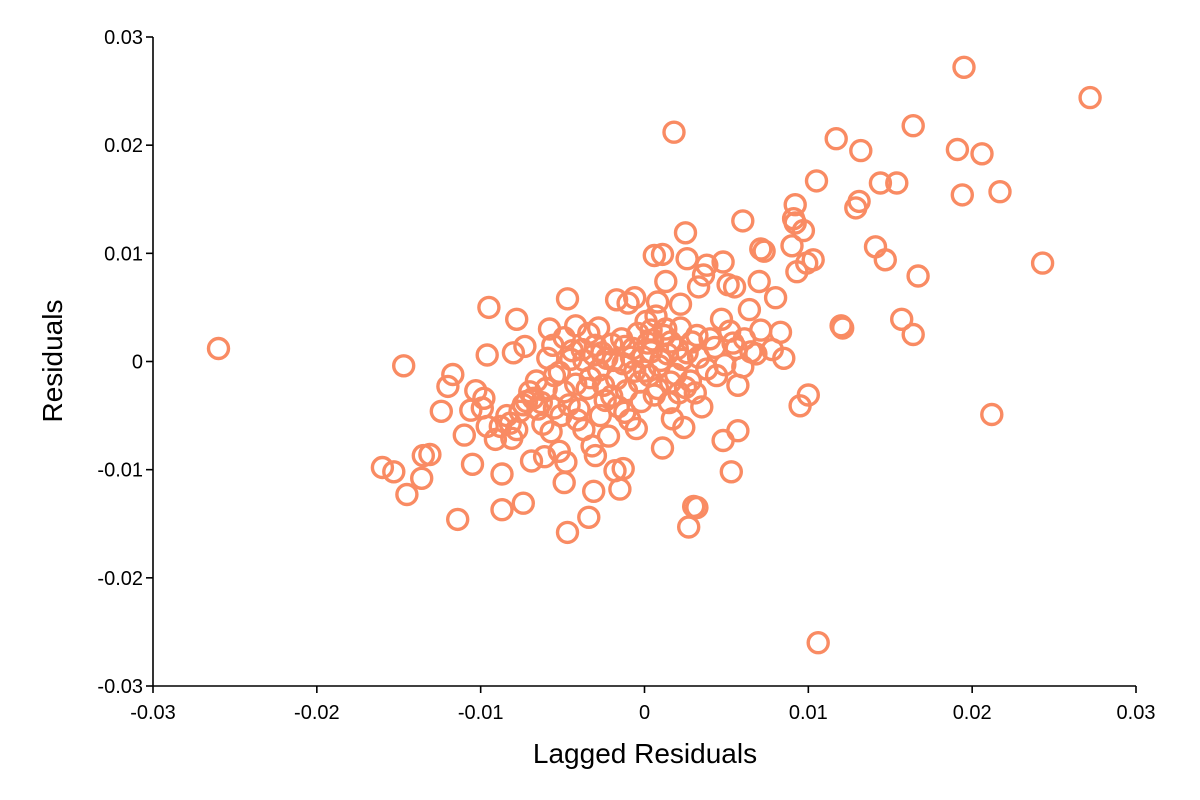  What do you see at coordinates (123, 254) in the screenshot?
I see `y-tick-label: 0.01` at bounding box center [123, 254].